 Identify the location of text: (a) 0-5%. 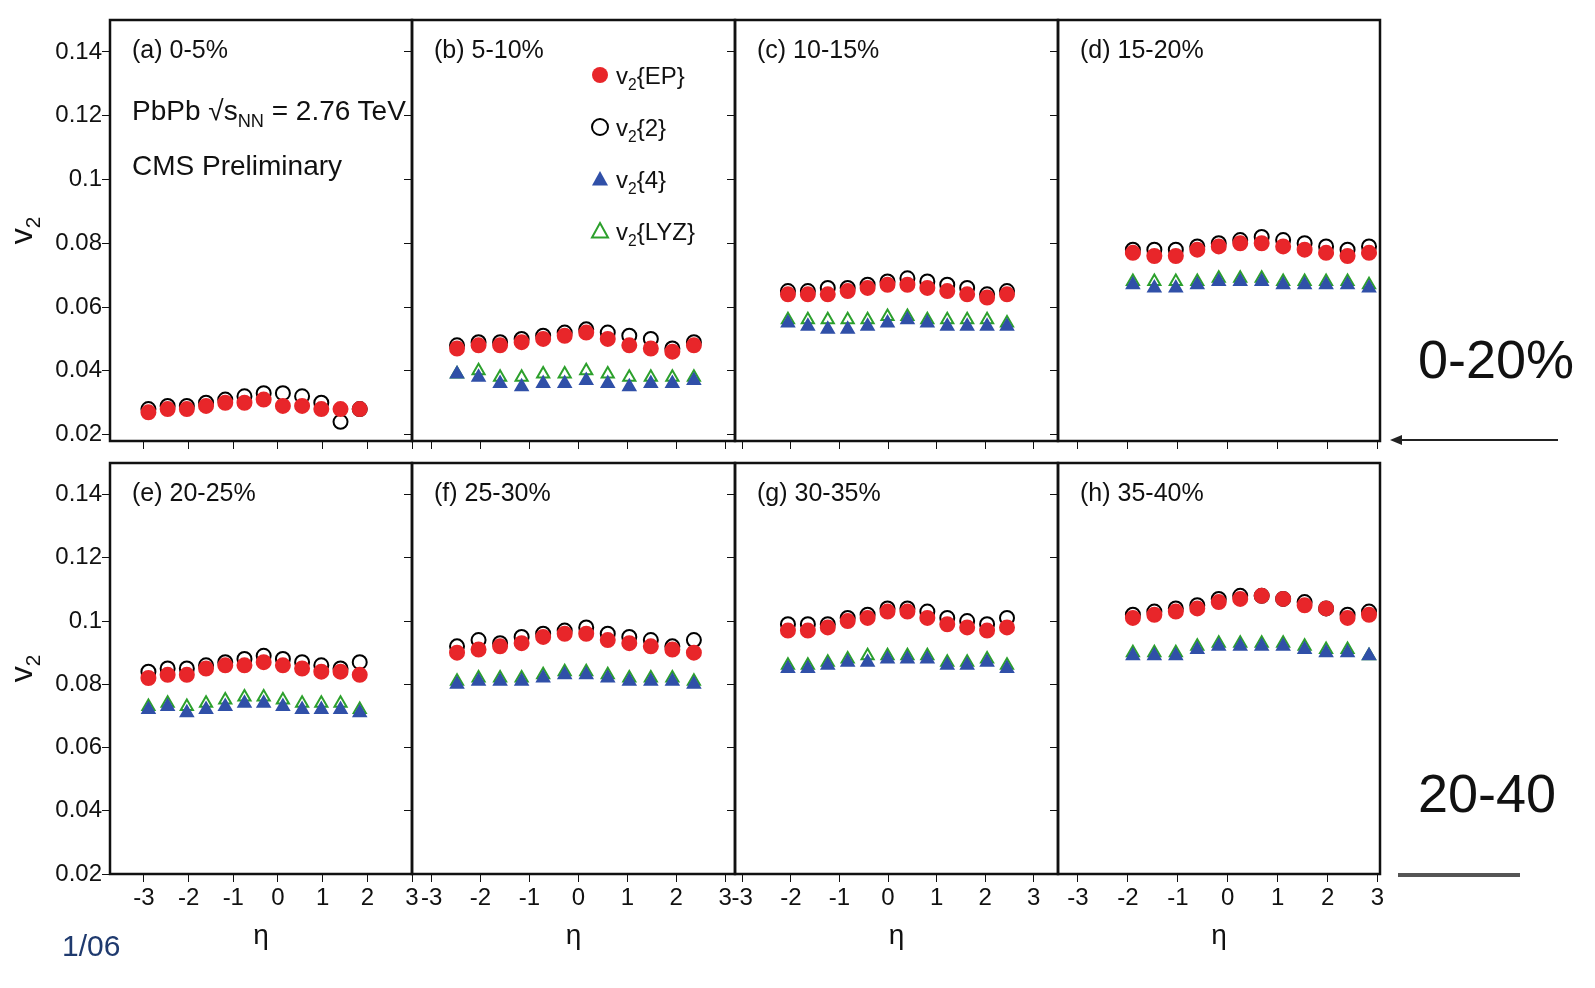
(180, 49).